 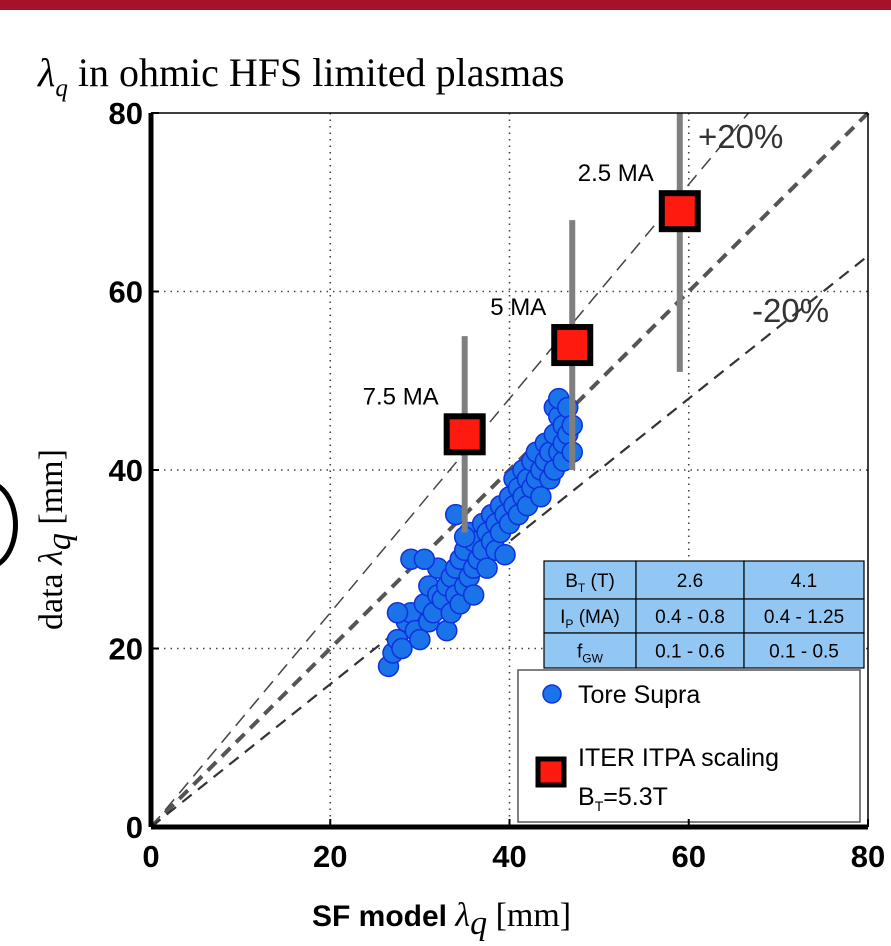 What do you see at coordinates (55, 539) in the screenshot?
I see `y-axis-label: data λq [mm]` at bounding box center [55, 539].